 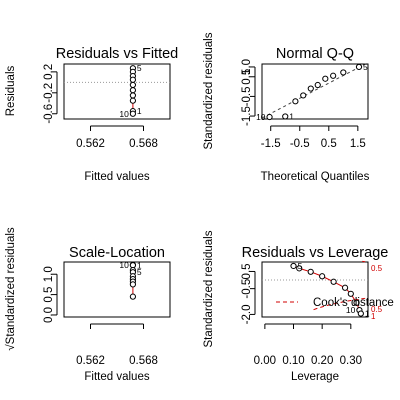 I want to click on qq-reference-line, so click(x=315, y=90).